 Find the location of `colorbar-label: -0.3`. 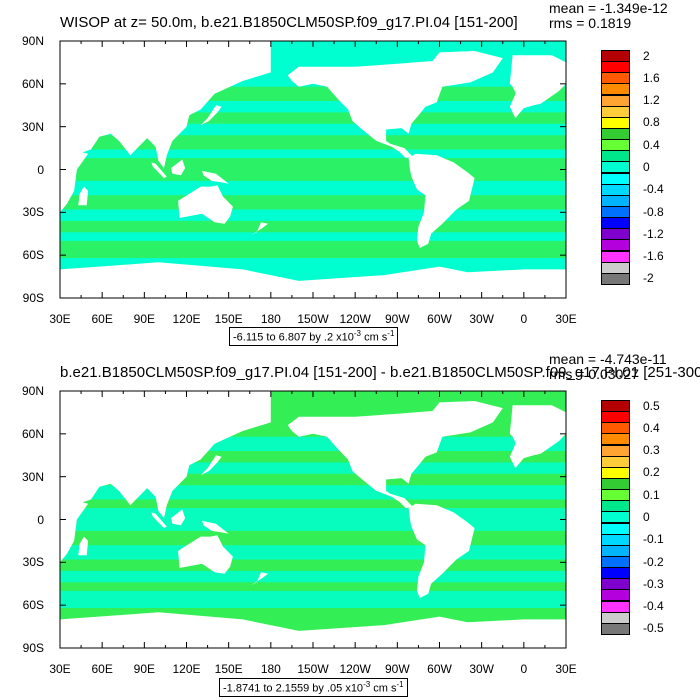

colorbar-label: -0.3 is located at coordinates (653, 583).